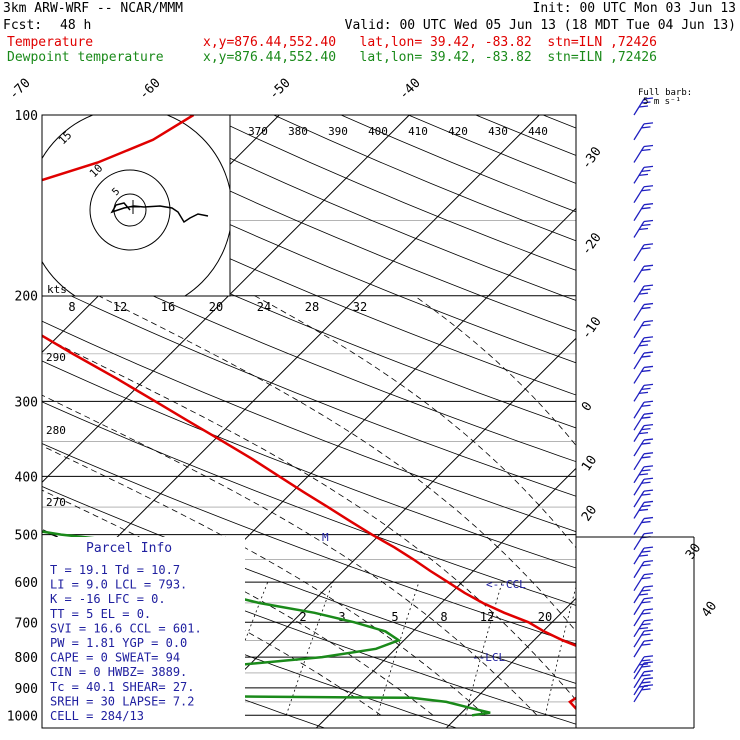  Describe the element at coordinates (394, 617) in the screenshot. I see `mixing-ratio-label: 5` at that location.